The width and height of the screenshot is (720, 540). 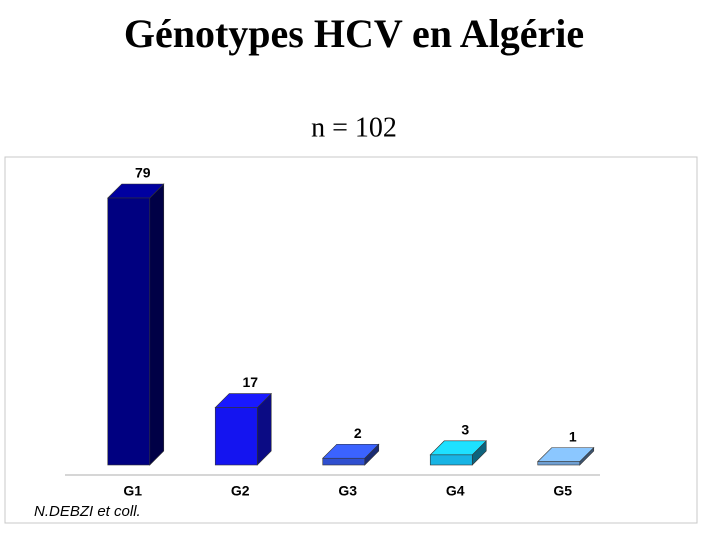 What do you see at coordinates (157, 324) in the screenshot?
I see `bar-side` at bounding box center [157, 324].